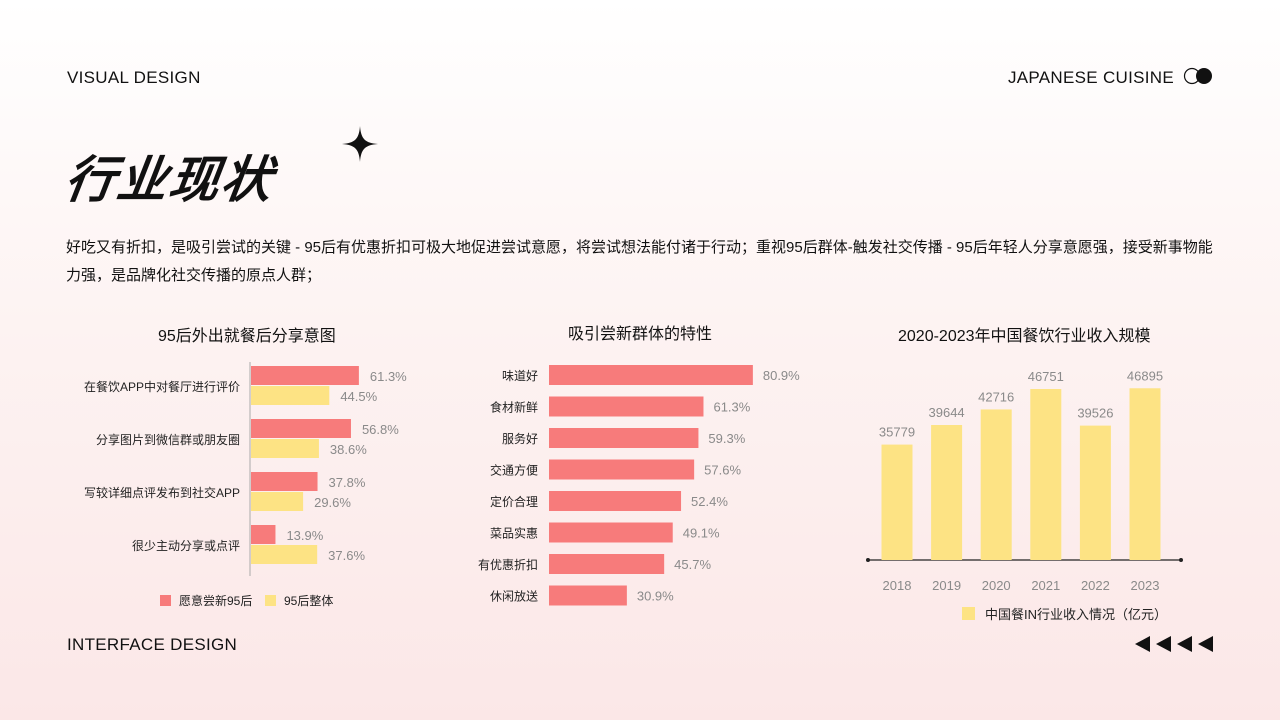  Describe the element at coordinates (346, 555) in the screenshot. I see `chart1-value-label: 37.6%` at that location.